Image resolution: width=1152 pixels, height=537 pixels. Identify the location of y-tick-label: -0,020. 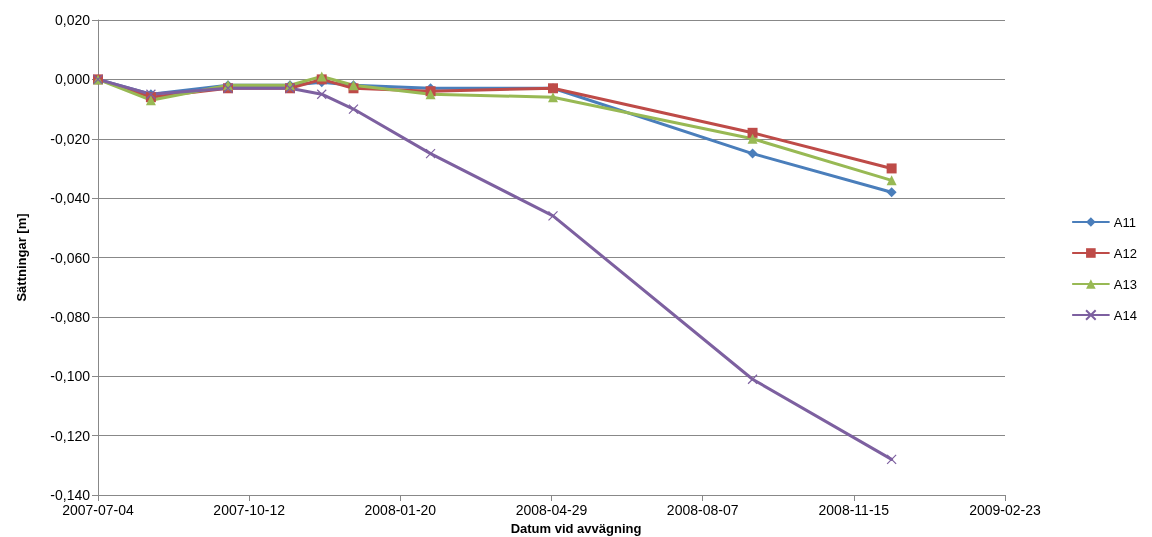
(70, 138).